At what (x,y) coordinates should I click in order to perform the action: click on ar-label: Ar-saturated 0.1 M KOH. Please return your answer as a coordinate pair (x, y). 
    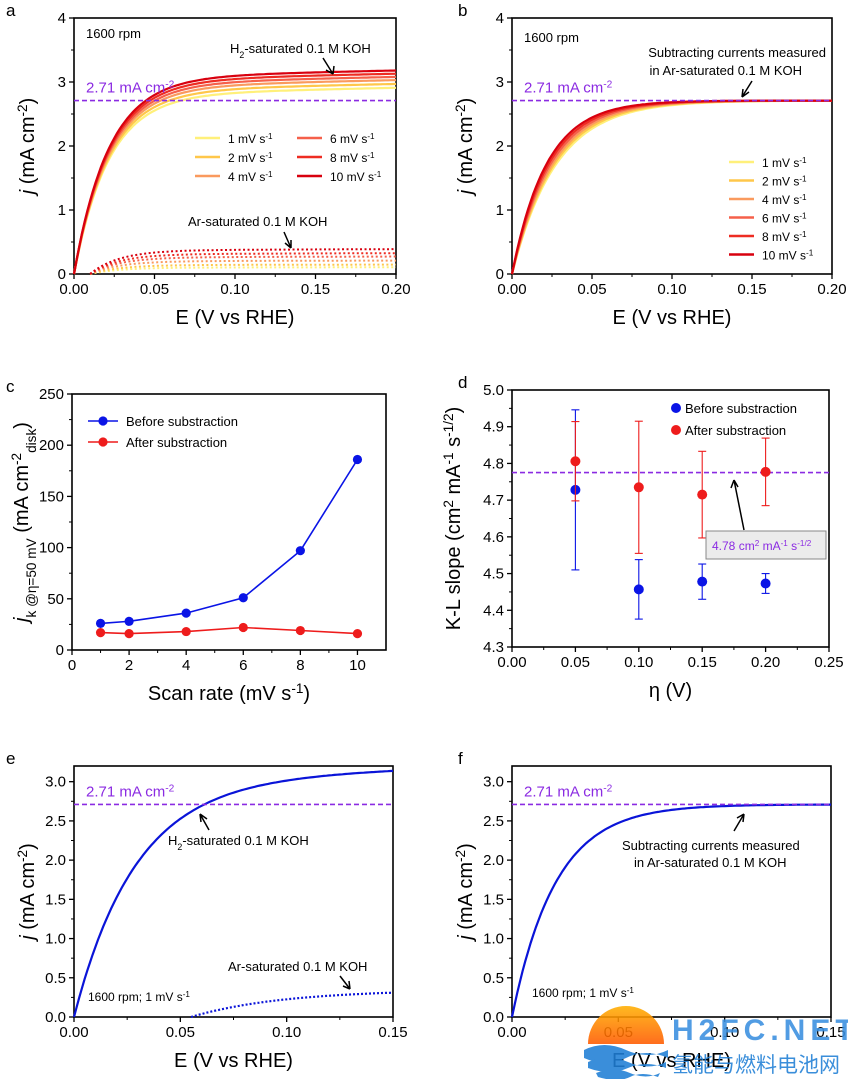
    Looking at the image, I should click on (257, 221).